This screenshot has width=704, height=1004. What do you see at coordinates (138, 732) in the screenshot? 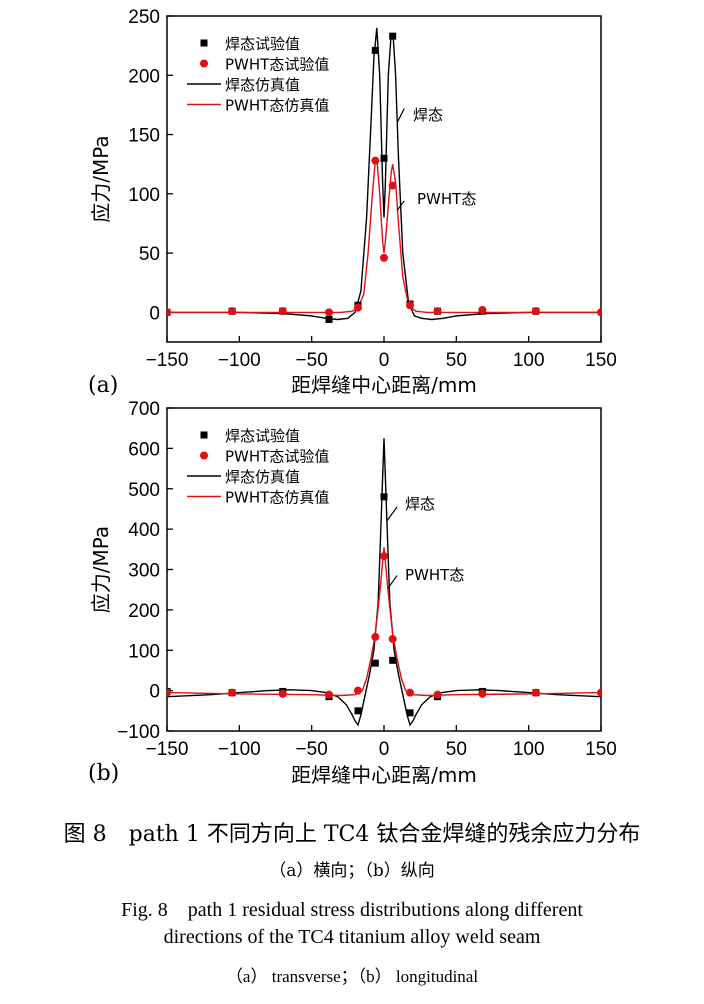
I see `y-tick-label: −100` at bounding box center [138, 732].